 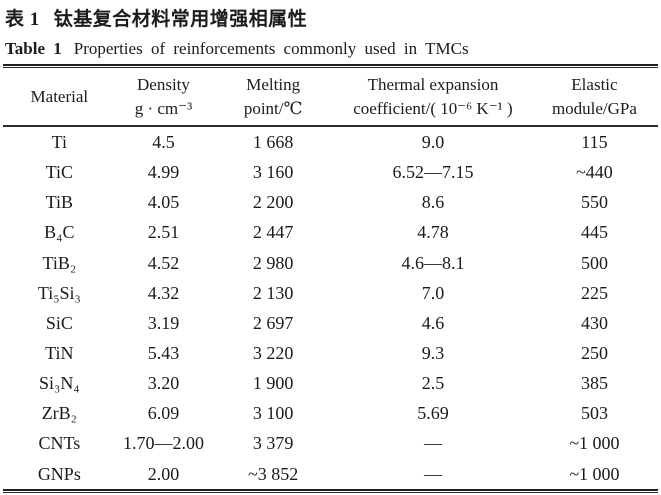 What do you see at coordinates (594, 262) in the screenshot?
I see `elastic-module-cell: 500` at bounding box center [594, 262].